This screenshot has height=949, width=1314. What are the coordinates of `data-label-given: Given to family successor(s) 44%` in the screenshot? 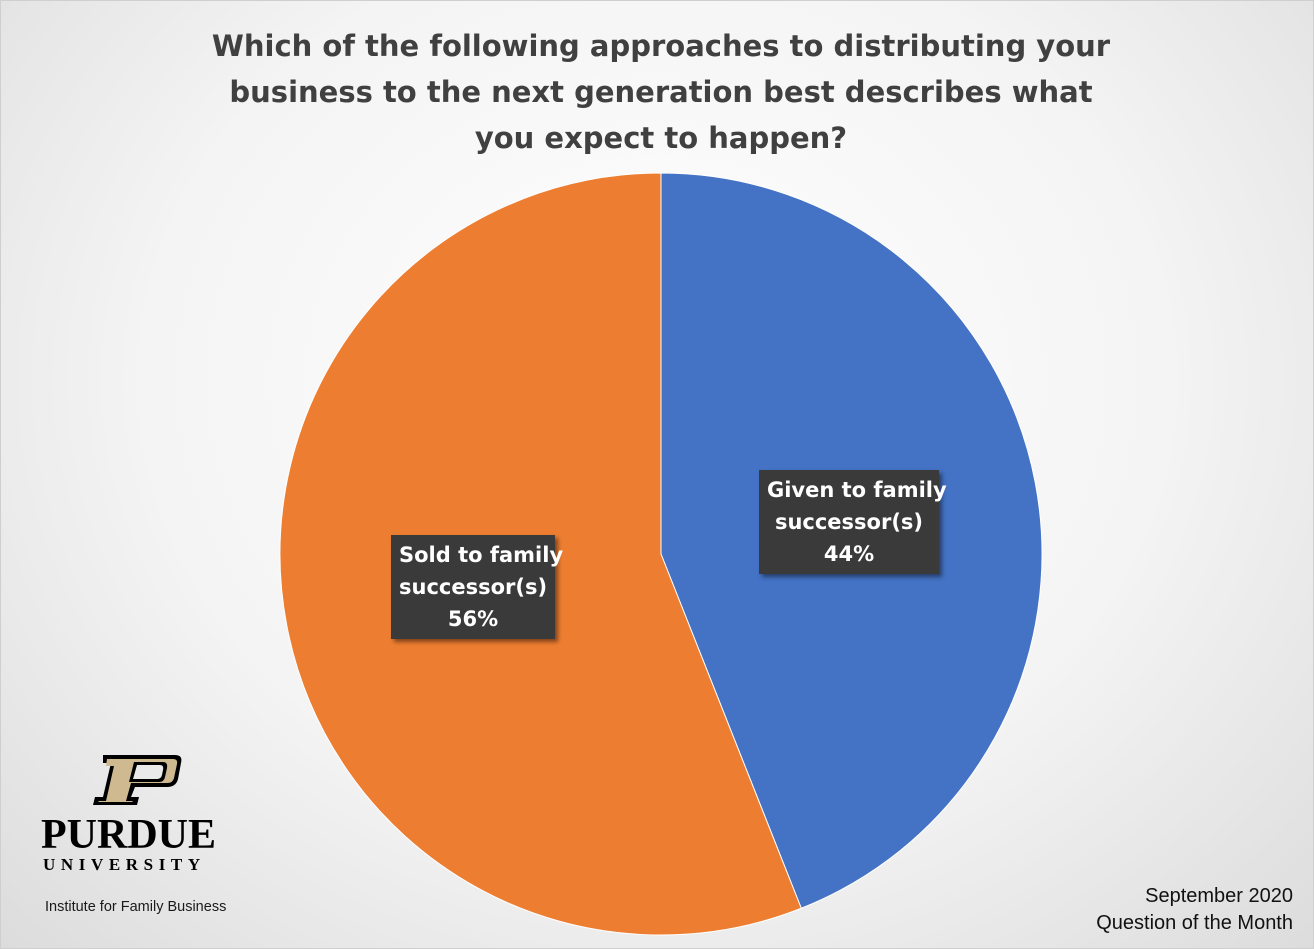 It's located at (853, 522).